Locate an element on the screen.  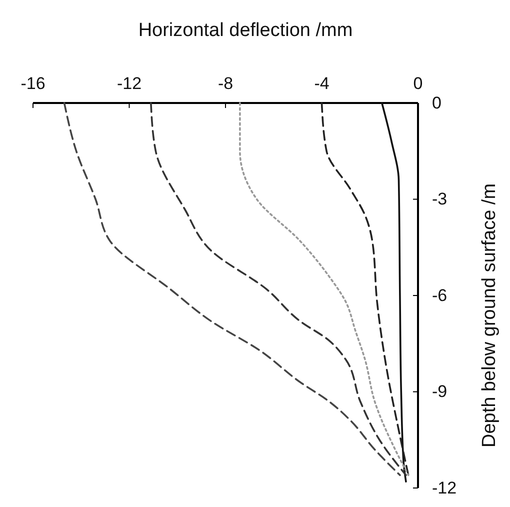
x-tick-label: -16 is located at coordinates (33, 83).